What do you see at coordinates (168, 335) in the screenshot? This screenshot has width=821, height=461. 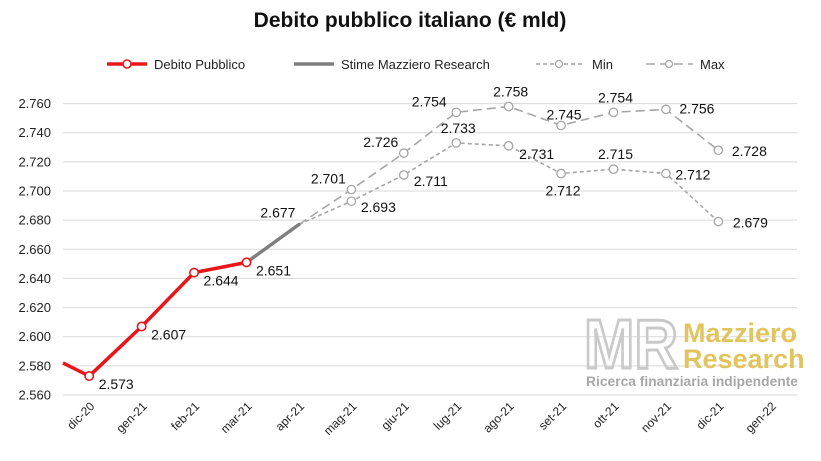 I see `data-label-debito-pubblico: 2.607` at bounding box center [168, 335].